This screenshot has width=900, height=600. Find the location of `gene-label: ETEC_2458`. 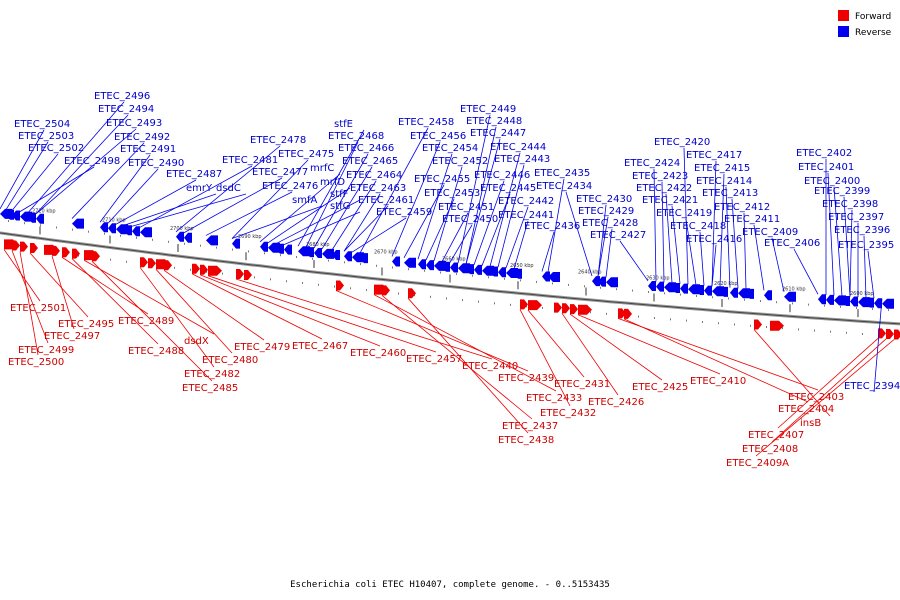

gene-label: ETEC_2458 is located at coordinates (426, 122).